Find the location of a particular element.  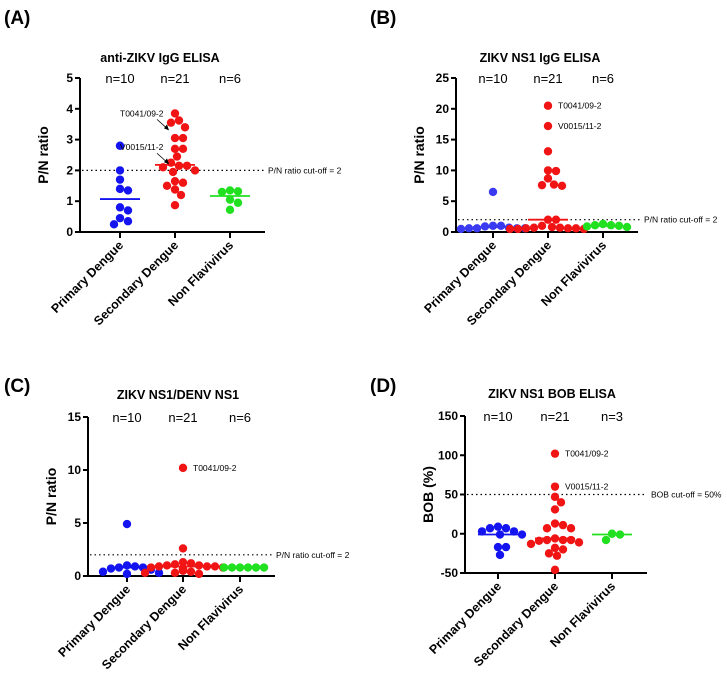

panel-label: (C) is located at coordinates (17, 386).